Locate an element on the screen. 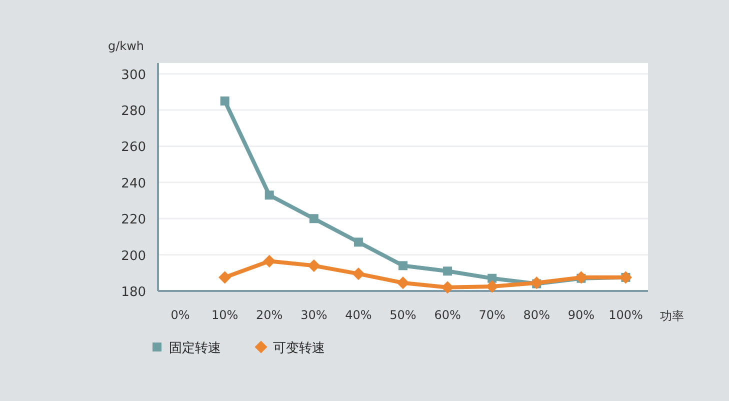 The height and width of the screenshot is (401, 729). x-tick-label: 70% is located at coordinates (492, 315).